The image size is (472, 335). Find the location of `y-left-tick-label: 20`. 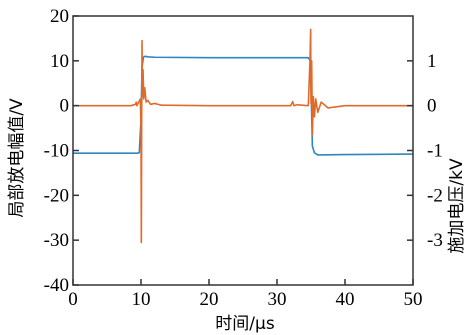

y-left-tick-label: 20 is located at coordinates (59, 16).